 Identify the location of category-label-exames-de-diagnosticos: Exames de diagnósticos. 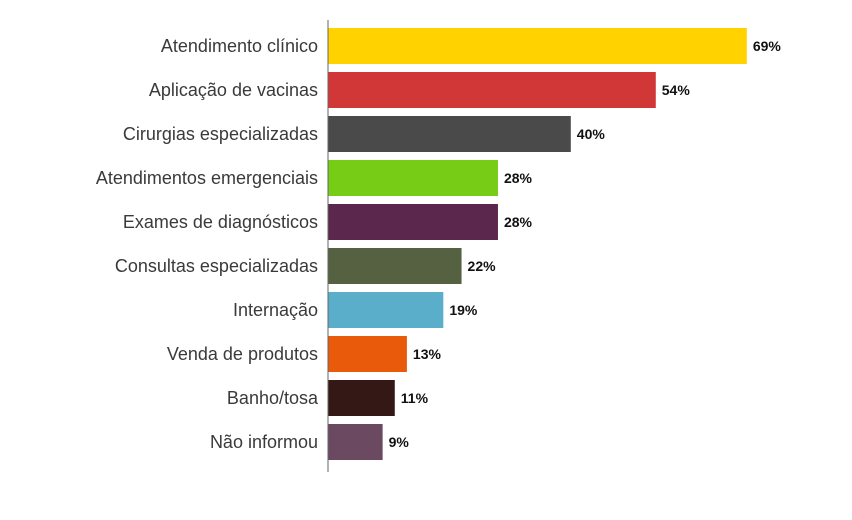
(220, 222).